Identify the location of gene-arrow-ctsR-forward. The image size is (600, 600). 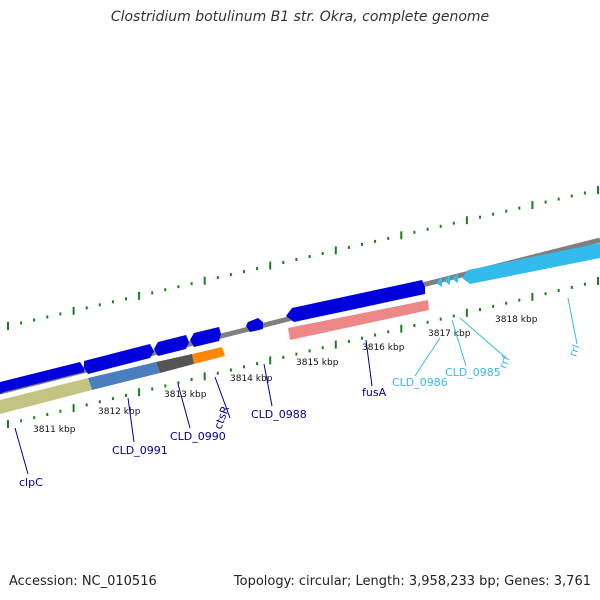
(205, 337).